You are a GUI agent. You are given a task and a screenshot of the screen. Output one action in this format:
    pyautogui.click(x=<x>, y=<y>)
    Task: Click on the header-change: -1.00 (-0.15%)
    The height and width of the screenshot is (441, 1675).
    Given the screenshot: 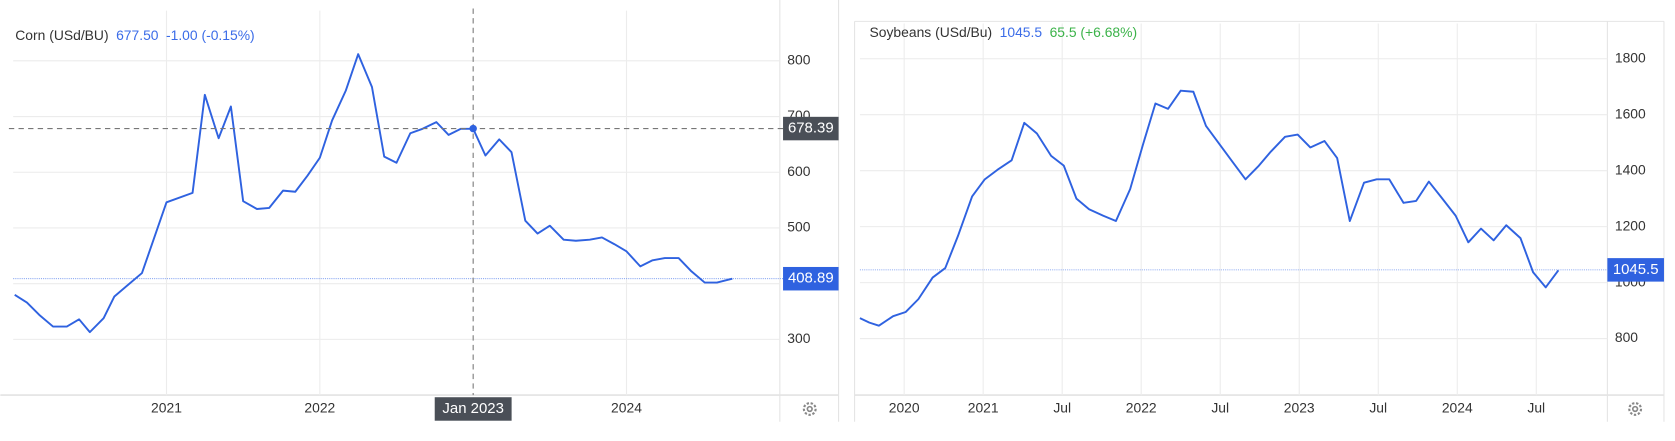 What is the action you would take?
    pyautogui.click(x=210, y=35)
    